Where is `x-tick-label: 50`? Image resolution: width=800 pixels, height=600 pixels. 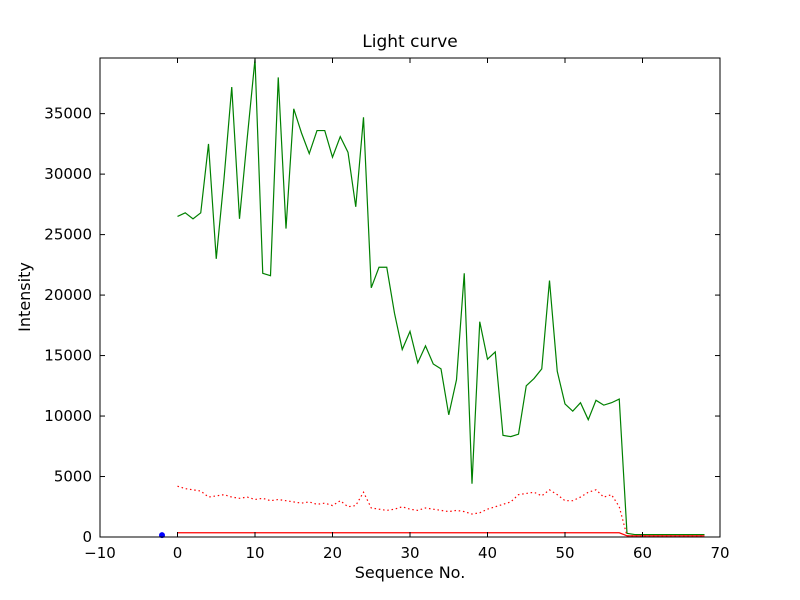 x-tick-label: 50 is located at coordinates (564, 553).